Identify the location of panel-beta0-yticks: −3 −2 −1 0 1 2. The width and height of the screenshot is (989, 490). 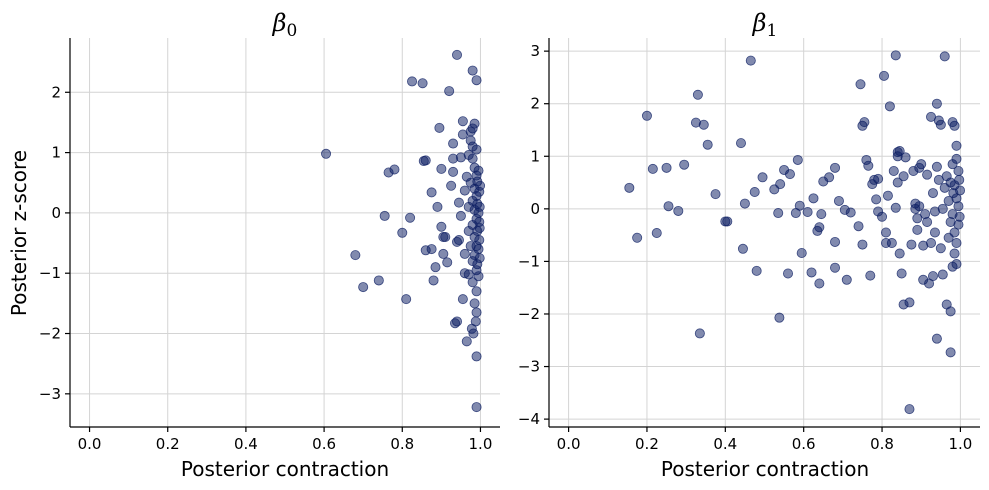
(54, 243).